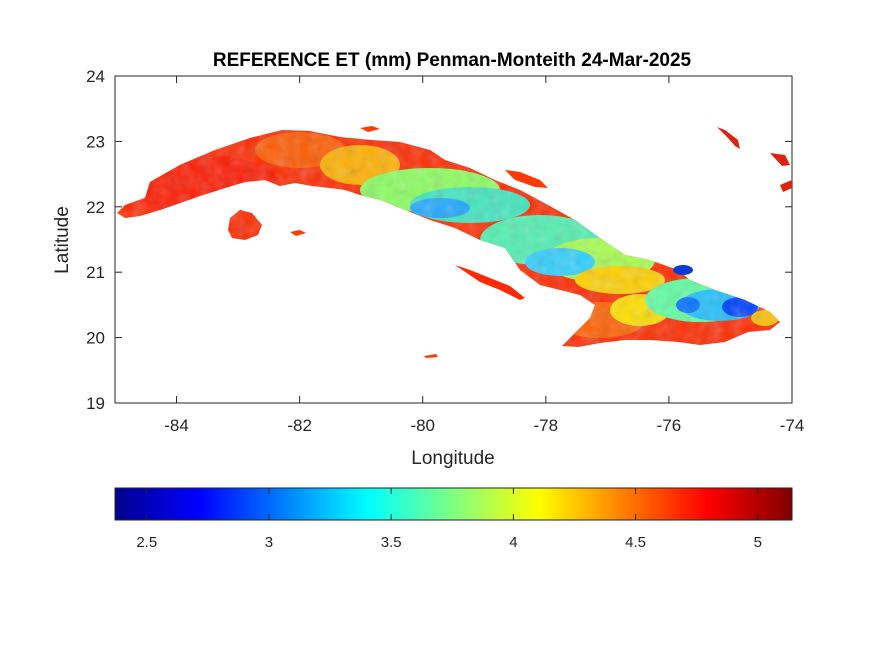  Describe the element at coordinates (176, 425) in the screenshot. I see `x-tick-label: -84` at that location.